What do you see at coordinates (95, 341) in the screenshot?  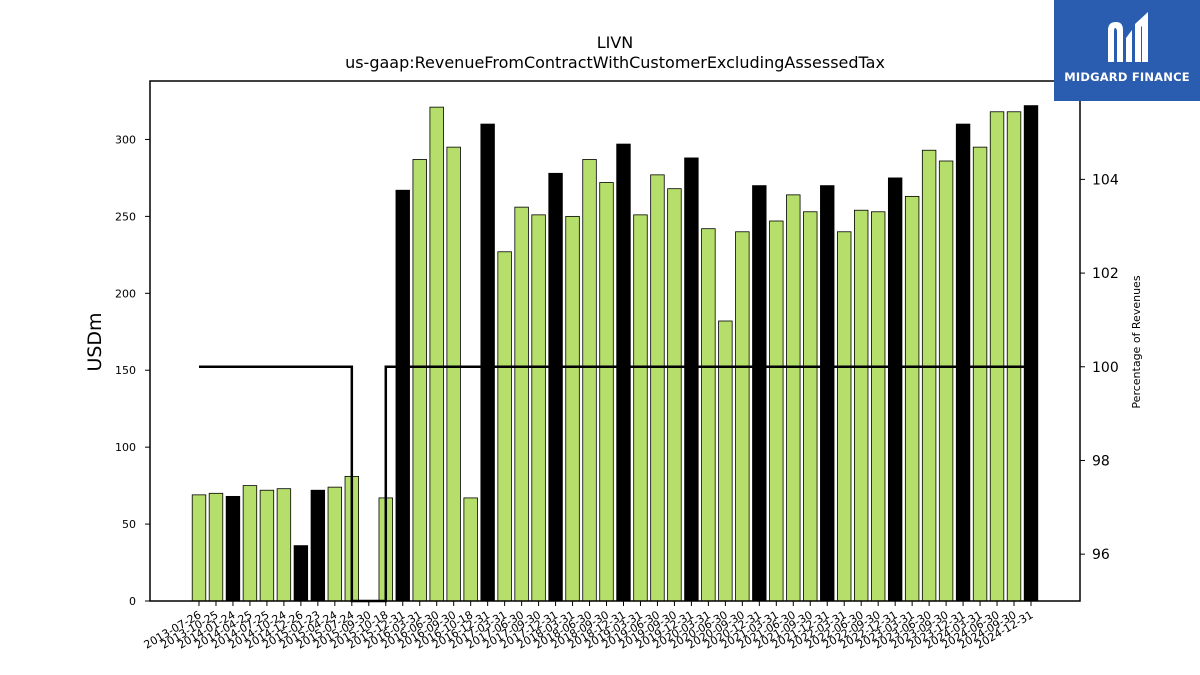 I see `y-axis-label: USDm` at bounding box center [95, 341].